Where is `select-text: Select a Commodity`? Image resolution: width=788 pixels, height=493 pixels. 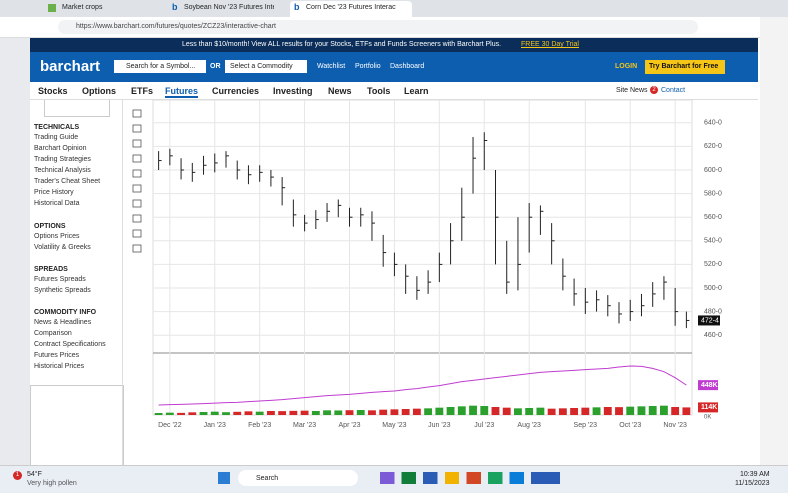
select-text: Select a Commodity is located at coordinates (261, 66).